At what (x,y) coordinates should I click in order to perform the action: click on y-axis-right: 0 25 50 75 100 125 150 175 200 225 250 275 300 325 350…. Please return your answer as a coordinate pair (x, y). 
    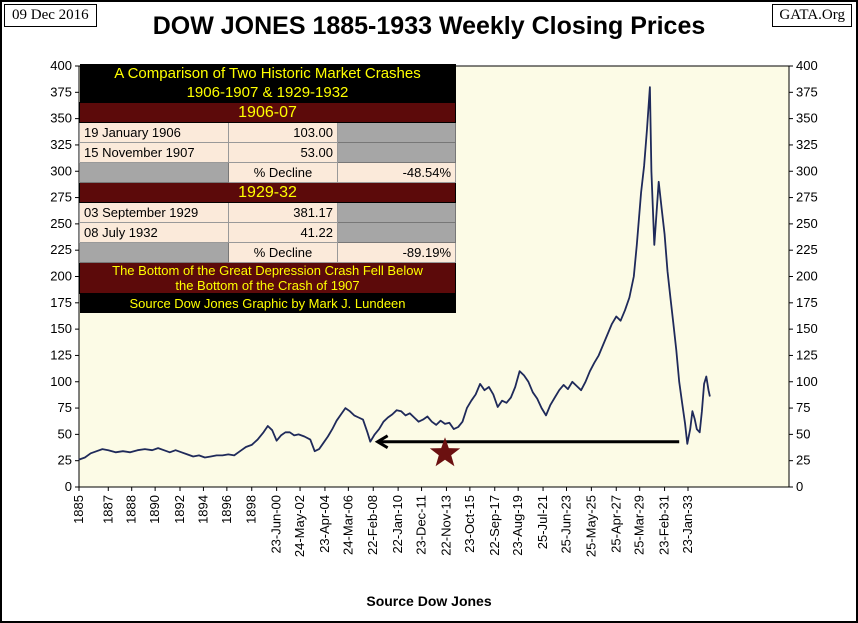
    Looking at the image, I should click on (803, 276).